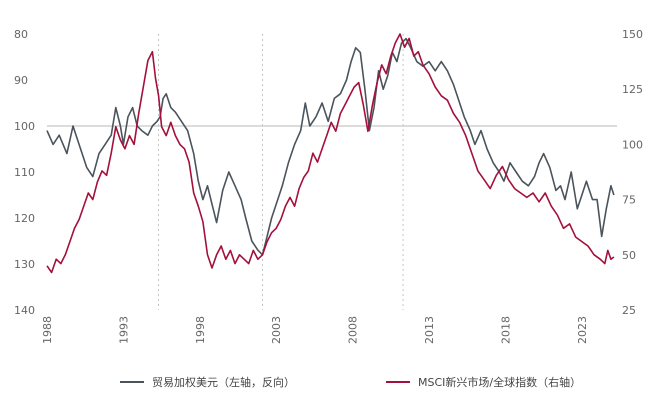 The height and width of the screenshot is (402, 665). Describe the element at coordinates (632, 34) in the screenshot. I see `right-y-tick-label: 150` at that location.